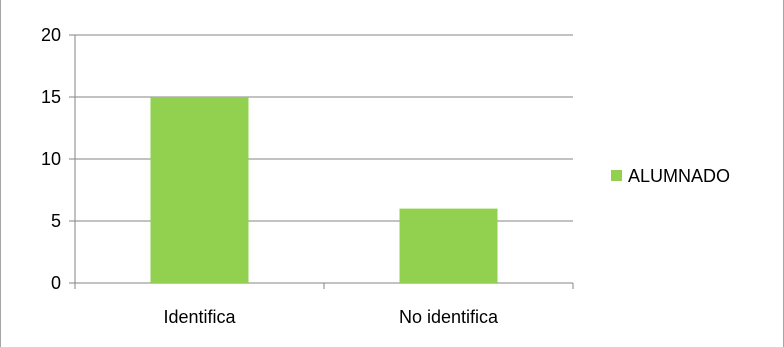 The image size is (784, 347). I want to click on y-tick-label-0: 0, so click(56, 283).